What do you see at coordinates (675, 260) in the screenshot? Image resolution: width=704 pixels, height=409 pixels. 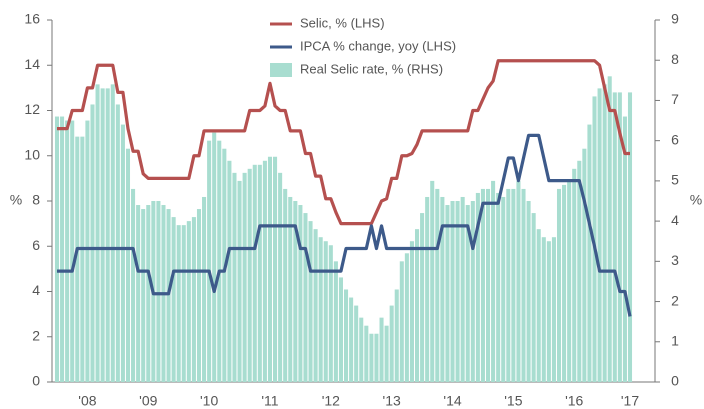 I see `y2-tick-label: 3` at bounding box center [675, 260].